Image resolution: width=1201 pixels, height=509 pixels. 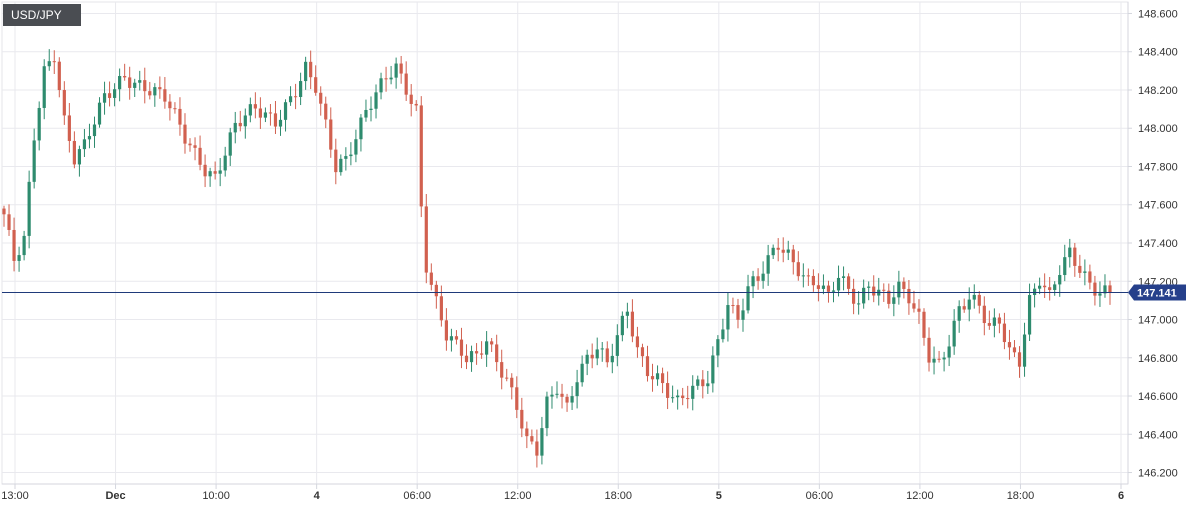 What do you see at coordinates (719, 496) in the screenshot?
I see `x-tick-label: 5` at bounding box center [719, 496].